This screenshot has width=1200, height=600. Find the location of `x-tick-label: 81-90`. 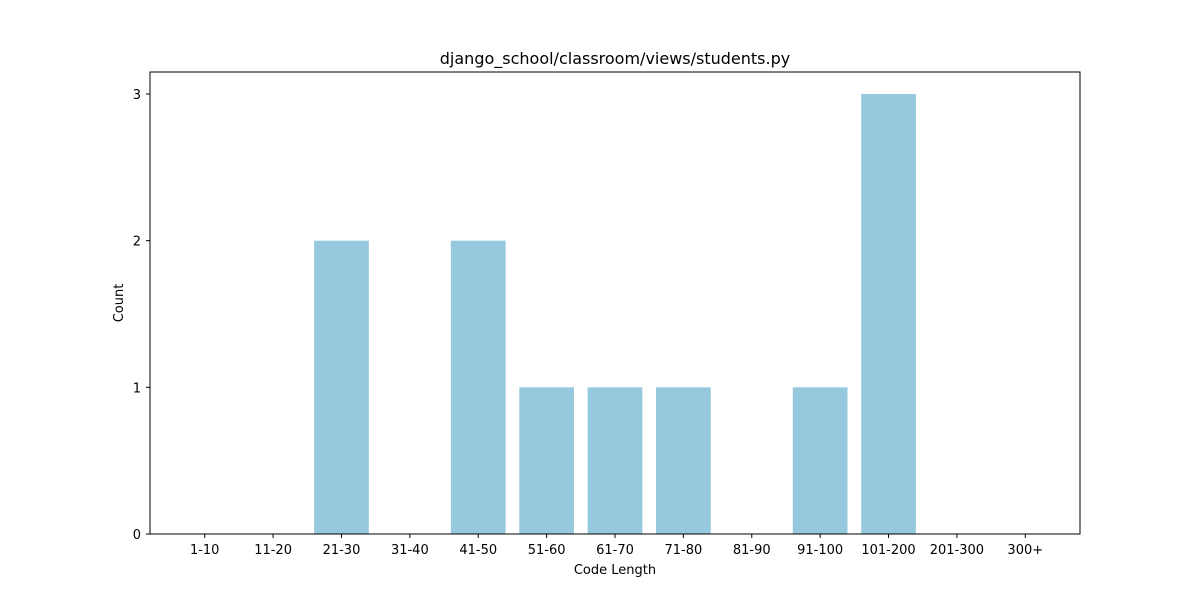

x-tick-label: 81-90 is located at coordinates (752, 550).